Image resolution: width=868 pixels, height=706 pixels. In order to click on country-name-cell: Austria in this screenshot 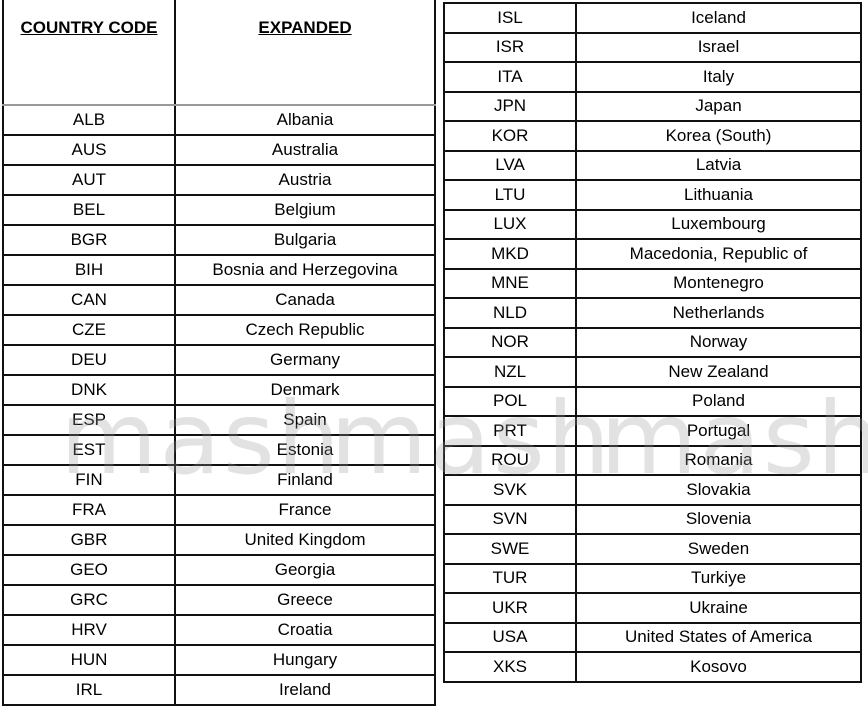, I will do `click(305, 180)`.